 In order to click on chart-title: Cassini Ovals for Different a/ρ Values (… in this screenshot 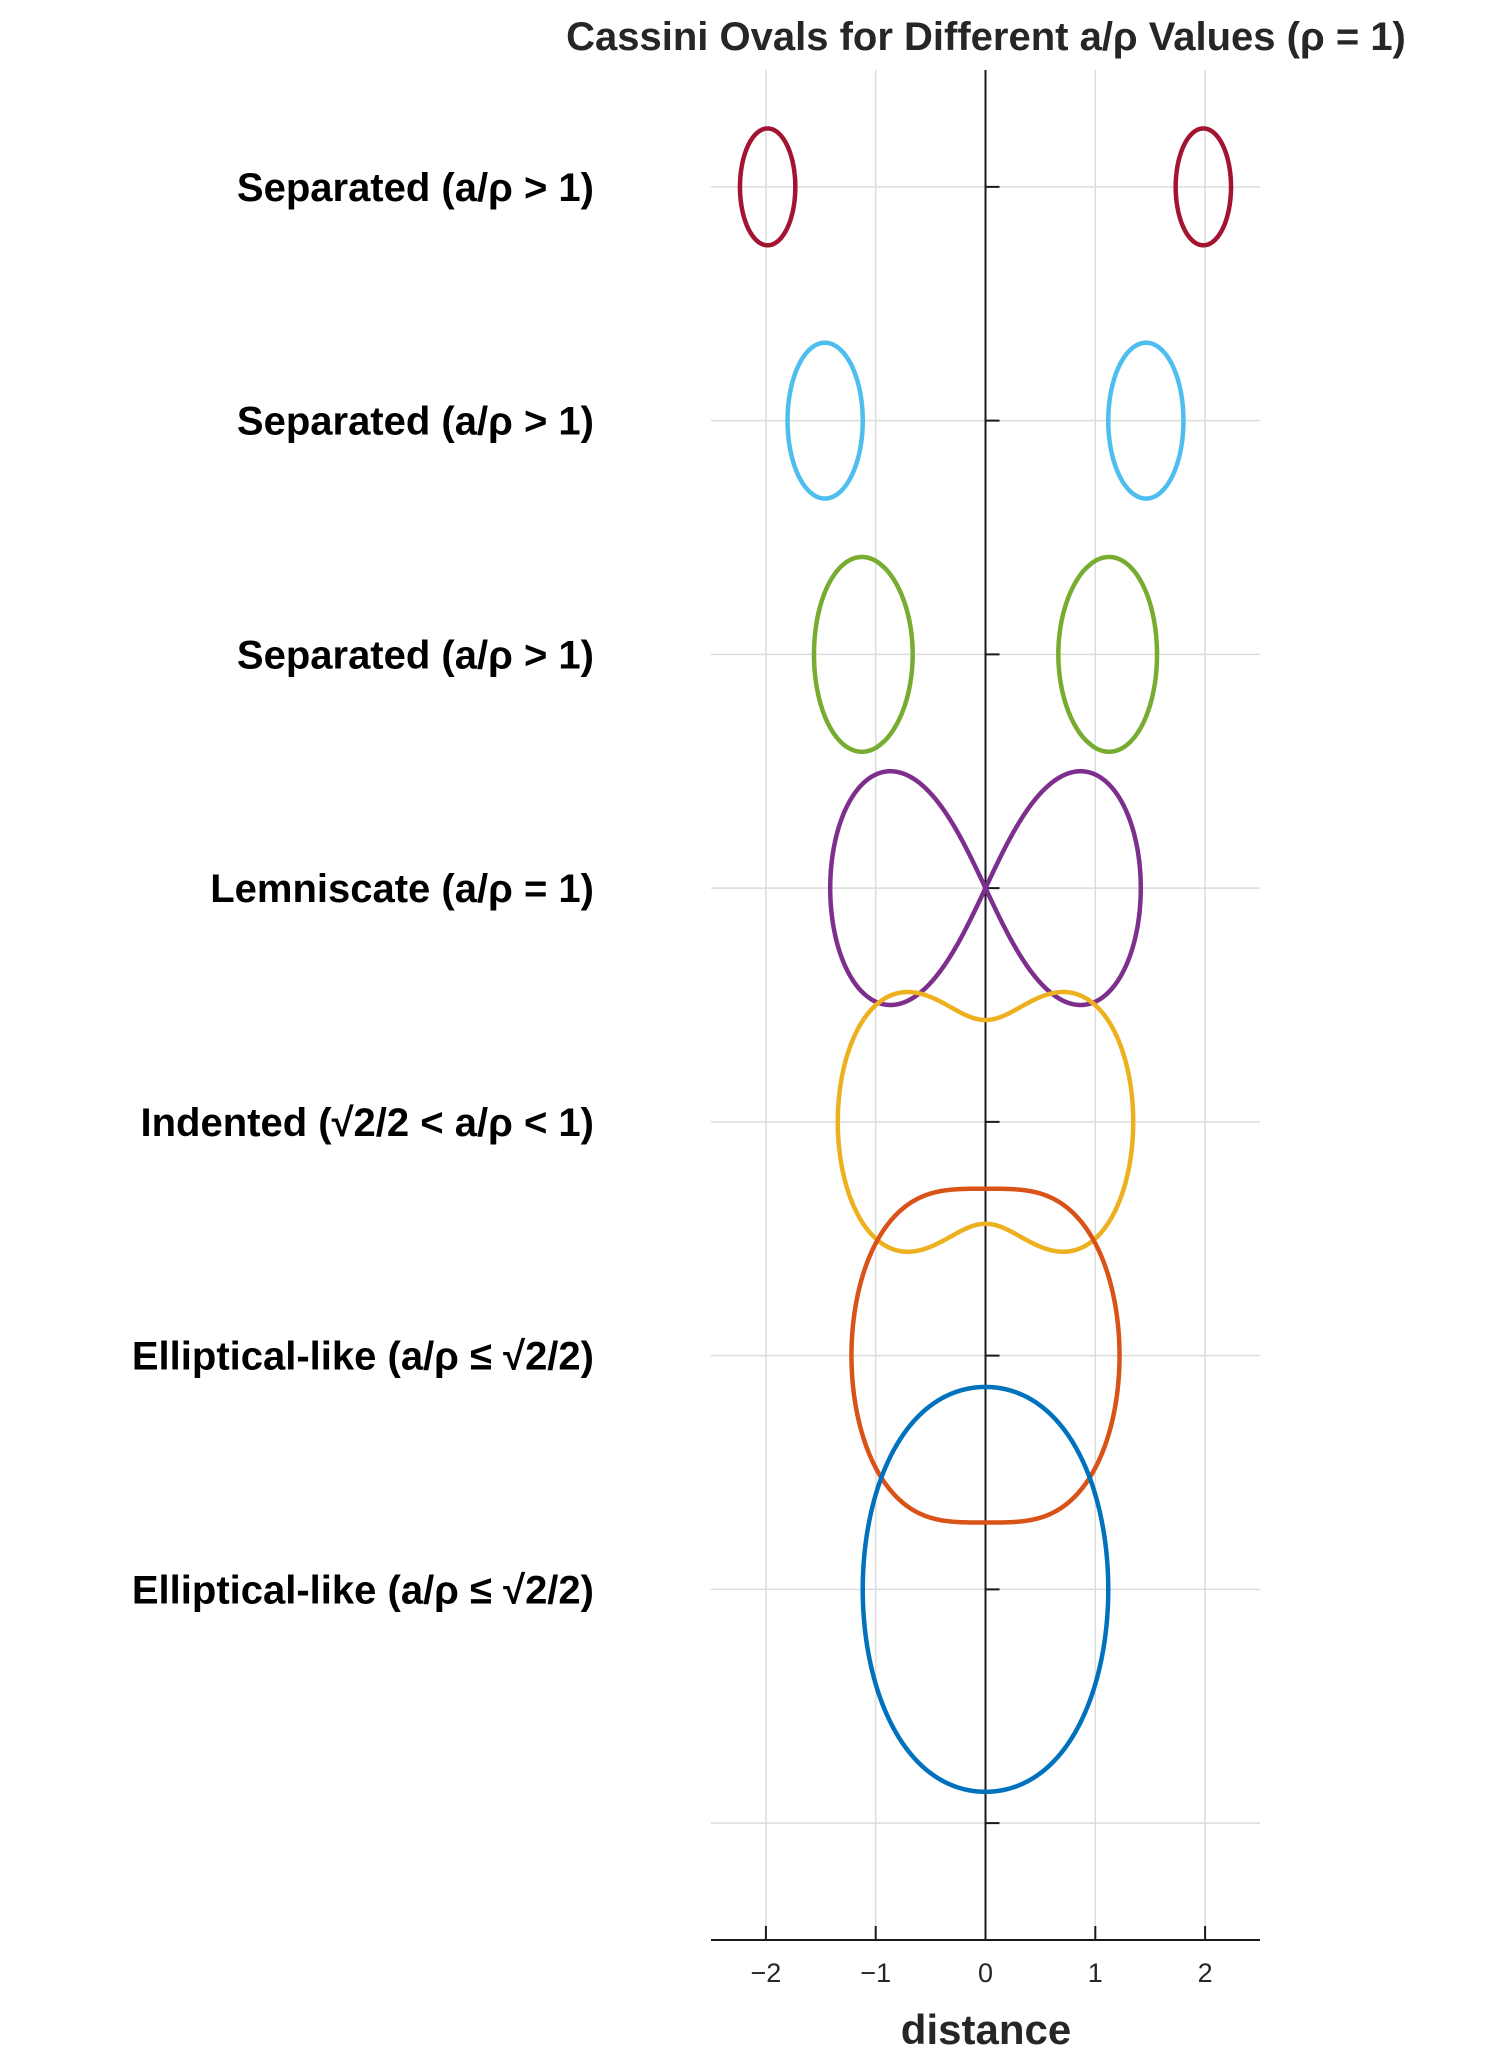, I will do `click(986, 37)`.